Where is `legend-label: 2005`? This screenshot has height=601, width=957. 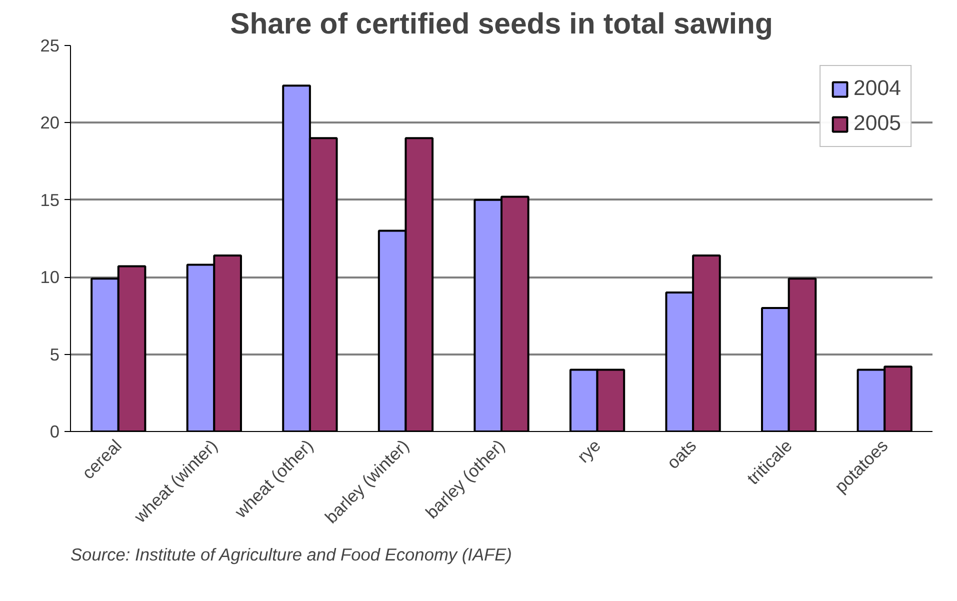
legend-label: 2005 is located at coordinates (877, 123).